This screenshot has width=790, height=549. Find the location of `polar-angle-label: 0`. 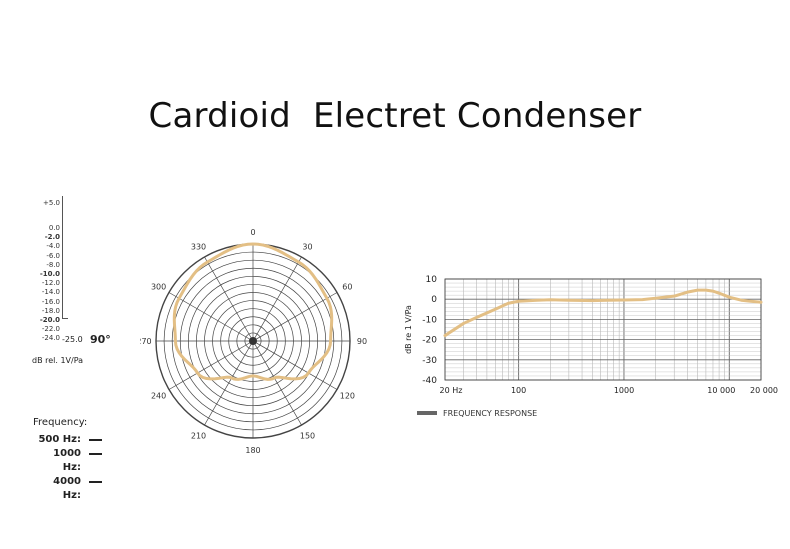

polar-angle-label: 0 is located at coordinates (252, 232).